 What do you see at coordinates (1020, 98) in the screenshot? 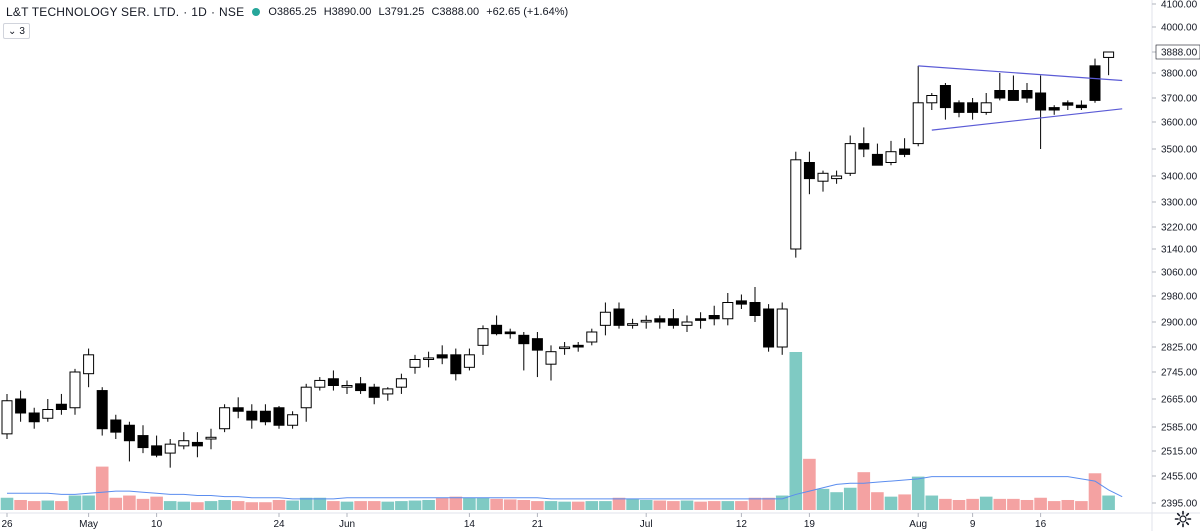
I see `trendlines-layer` at bounding box center [1020, 98].